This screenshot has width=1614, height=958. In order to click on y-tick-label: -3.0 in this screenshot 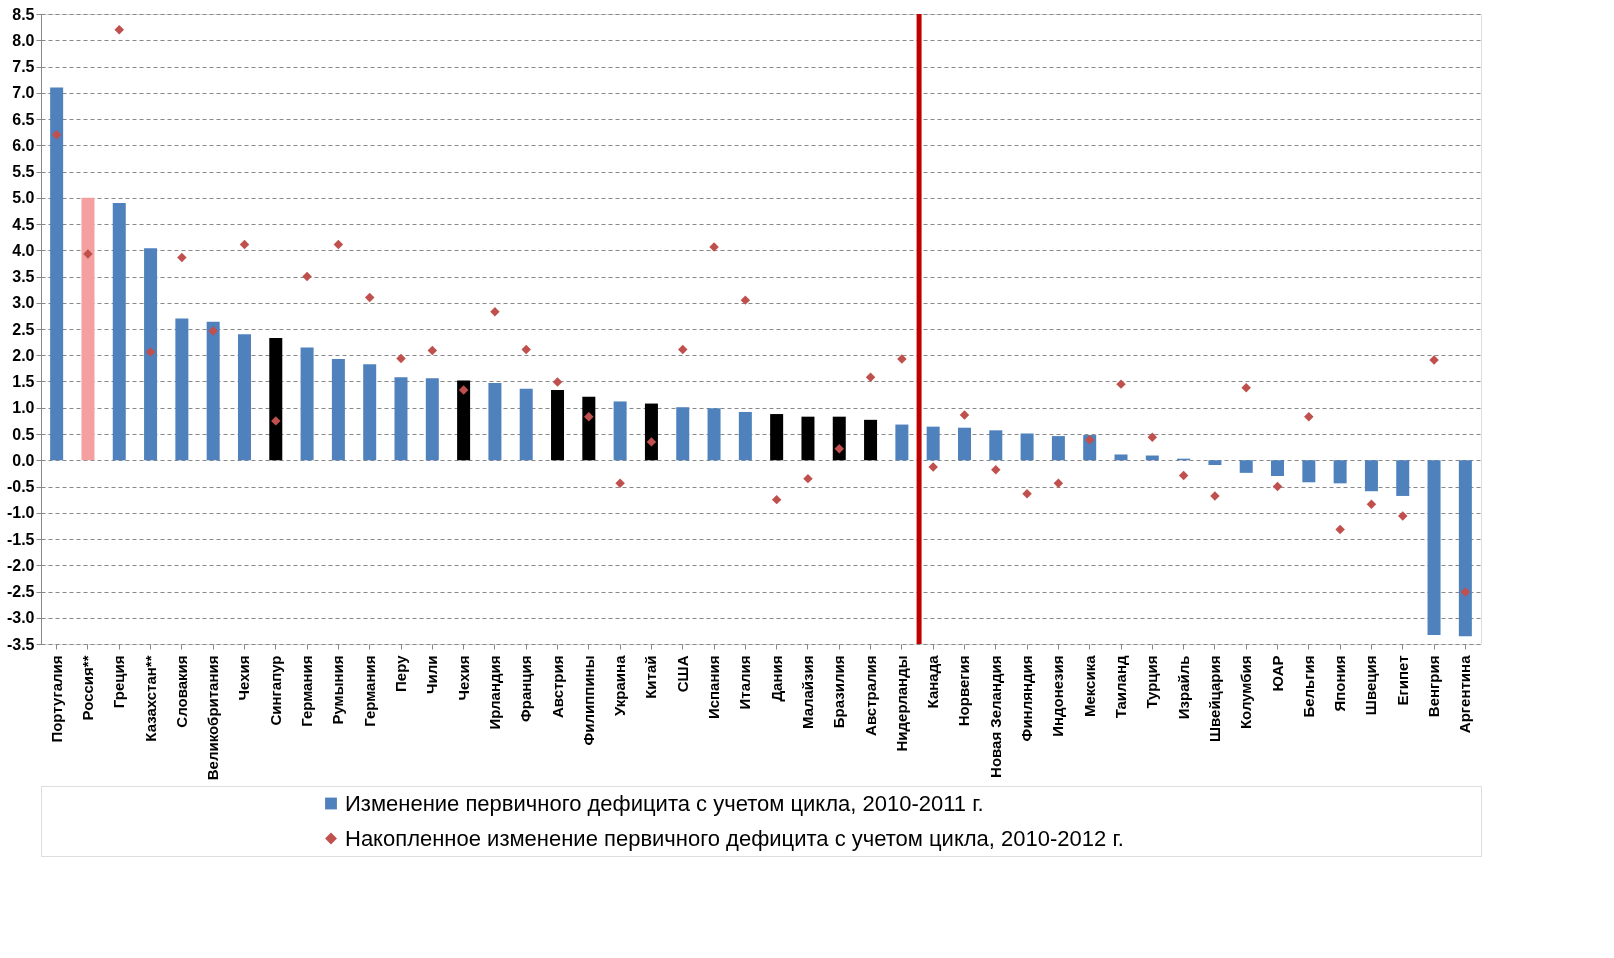, I will do `click(20, 618)`.